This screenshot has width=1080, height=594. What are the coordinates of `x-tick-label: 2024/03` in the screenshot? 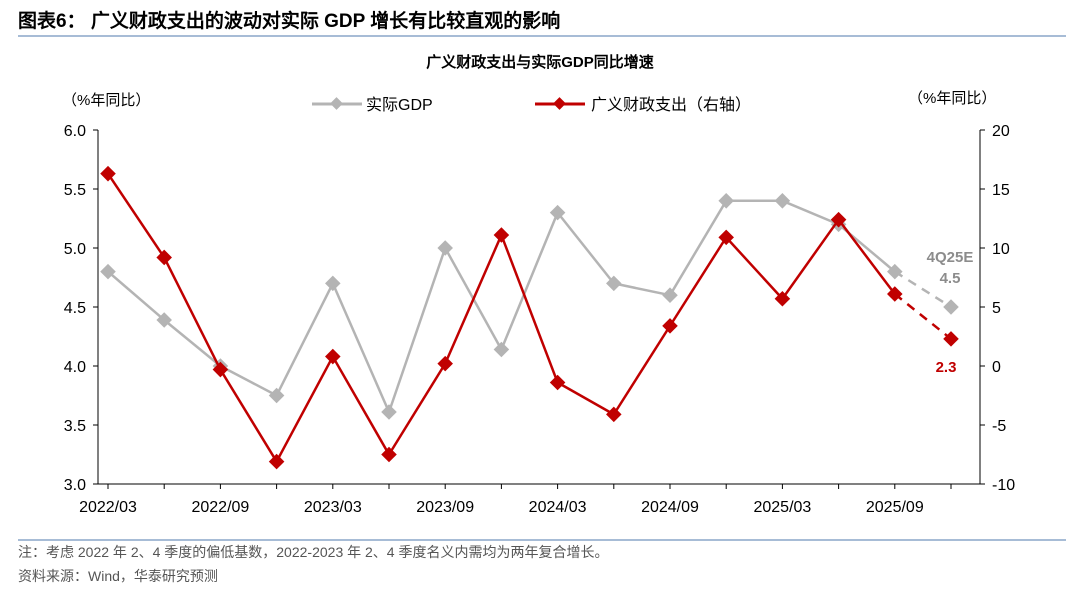 It's located at (558, 507).